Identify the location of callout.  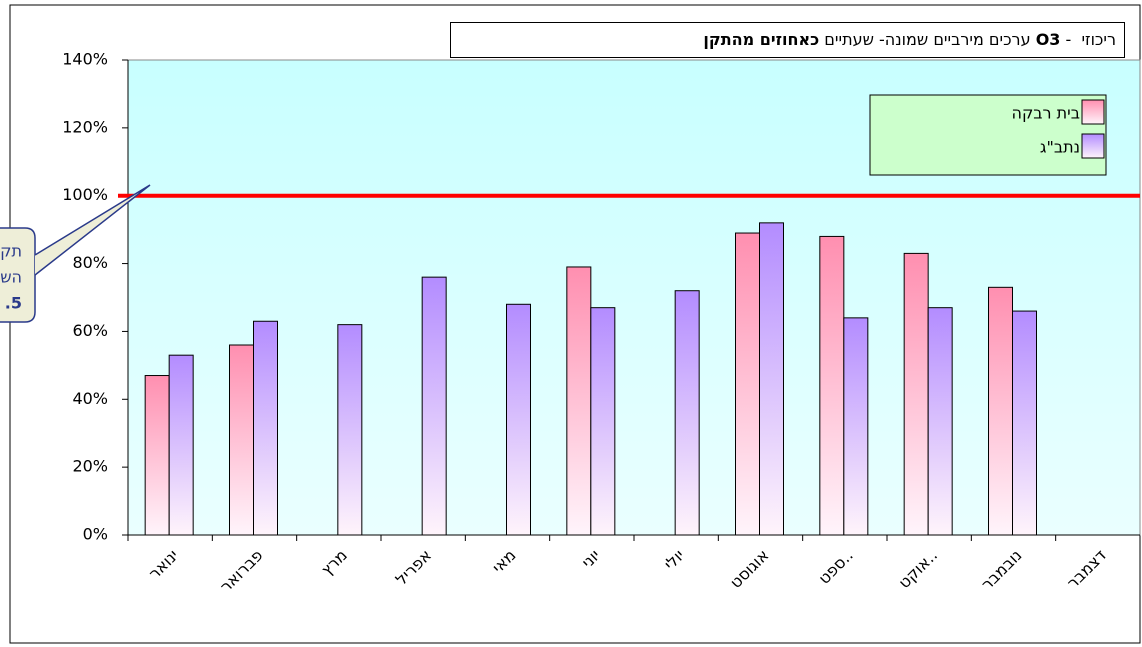
(18, 275).